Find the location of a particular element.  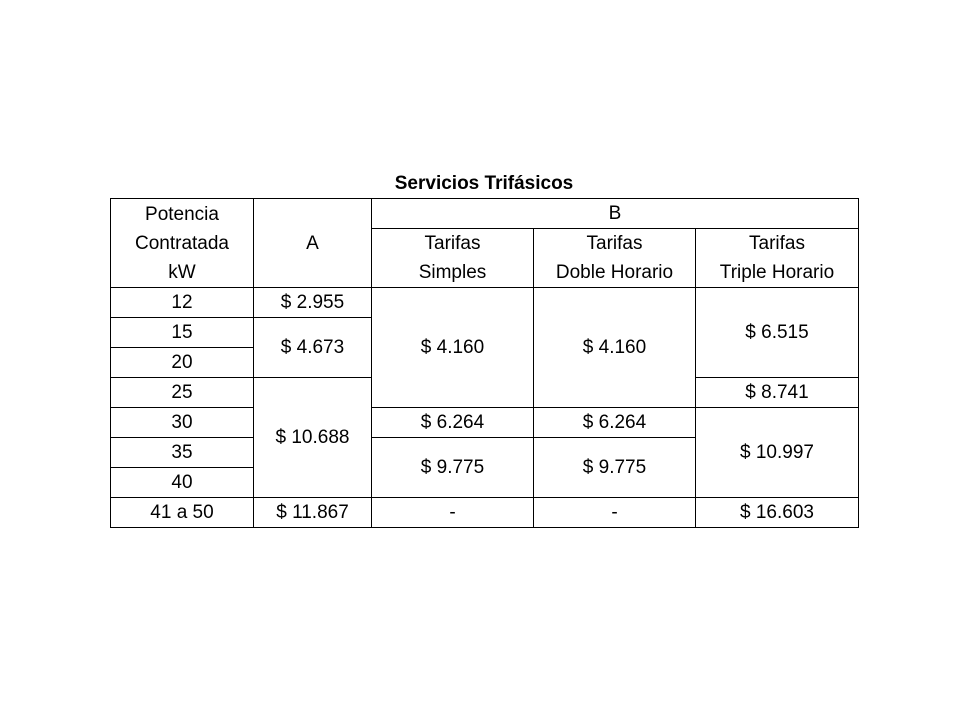

header-potencia-line-3: kW is located at coordinates (182, 272).